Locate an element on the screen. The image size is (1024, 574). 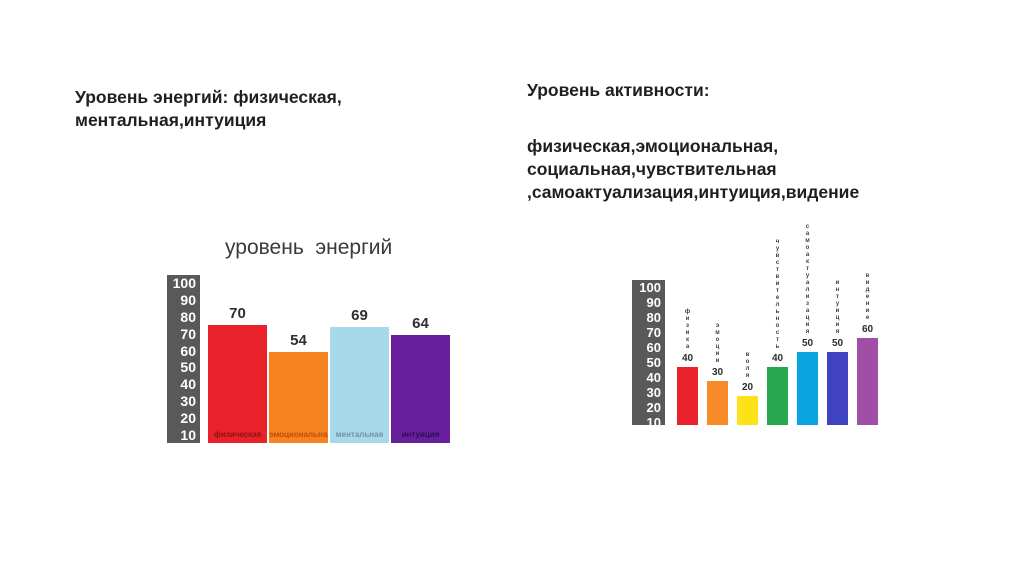
activity-chart-y-axis: 100 90 80 70 60 50 40 30 20 10 is located at coordinates (648, 355).